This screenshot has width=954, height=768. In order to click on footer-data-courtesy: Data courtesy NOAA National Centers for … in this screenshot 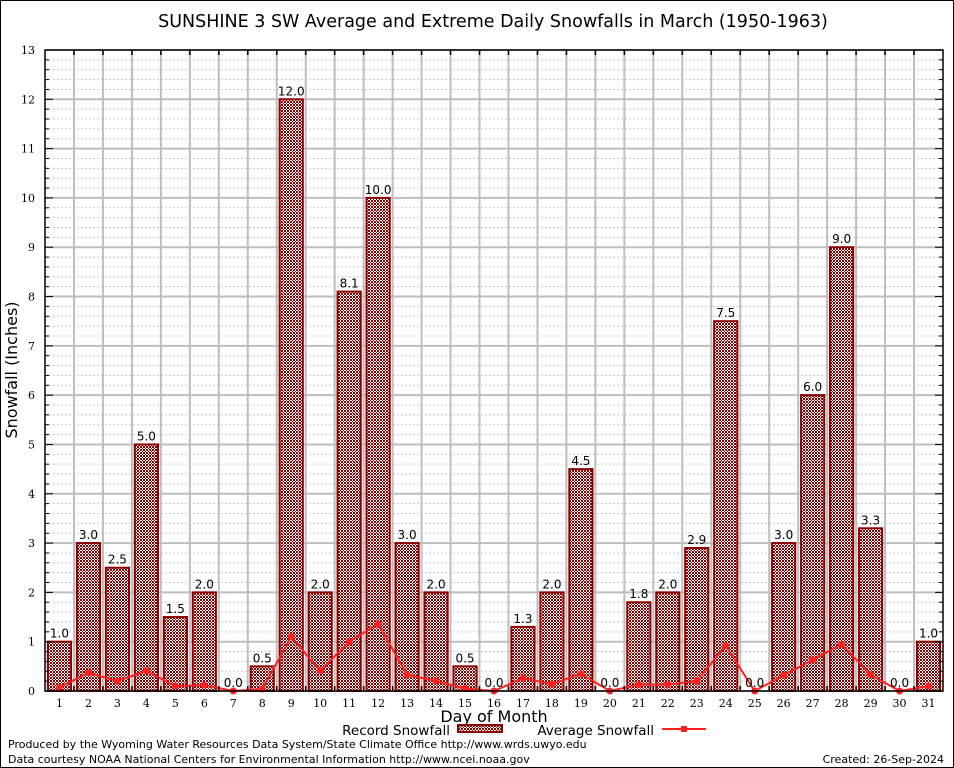, I will do `click(269, 759)`.